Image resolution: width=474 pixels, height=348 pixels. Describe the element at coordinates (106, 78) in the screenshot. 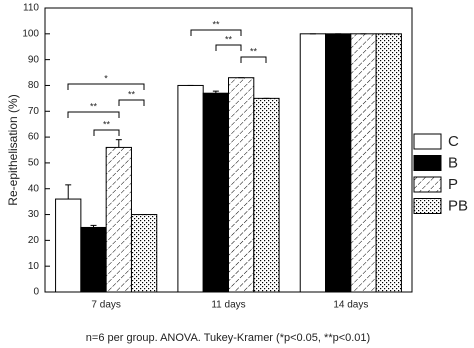

I see `significance-label: *` at that location.